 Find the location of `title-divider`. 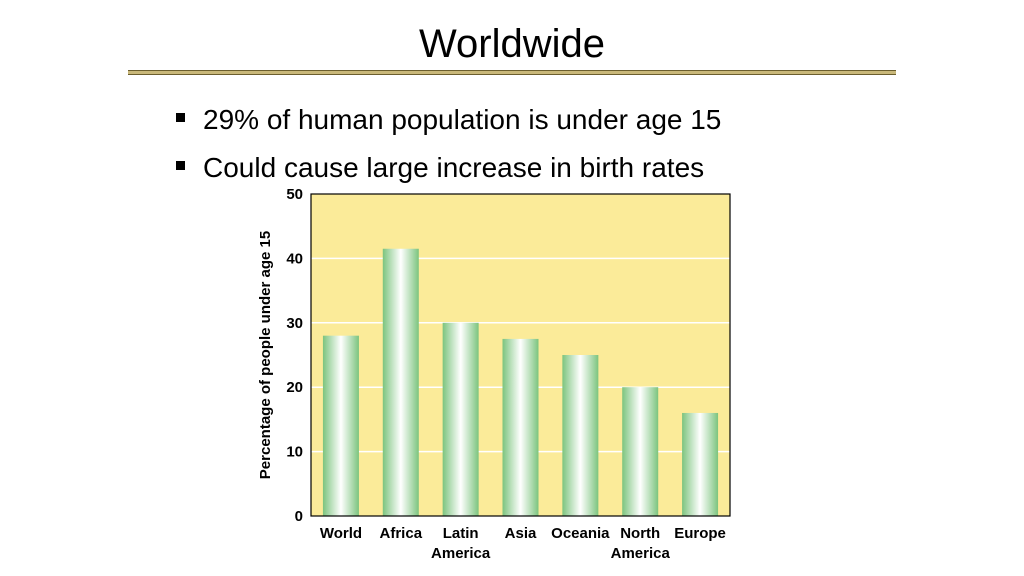

title-divider is located at coordinates (512, 72).